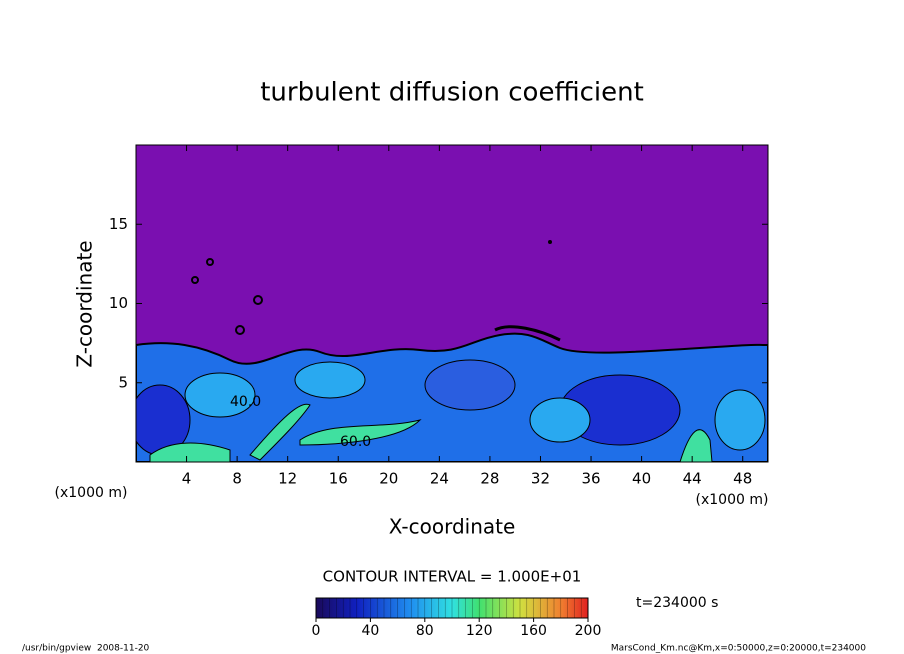  What do you see at coordinates (425, 631) in the screenshot?
I see `colorbar-tick-label: 80` at bounding box center [425, 631].